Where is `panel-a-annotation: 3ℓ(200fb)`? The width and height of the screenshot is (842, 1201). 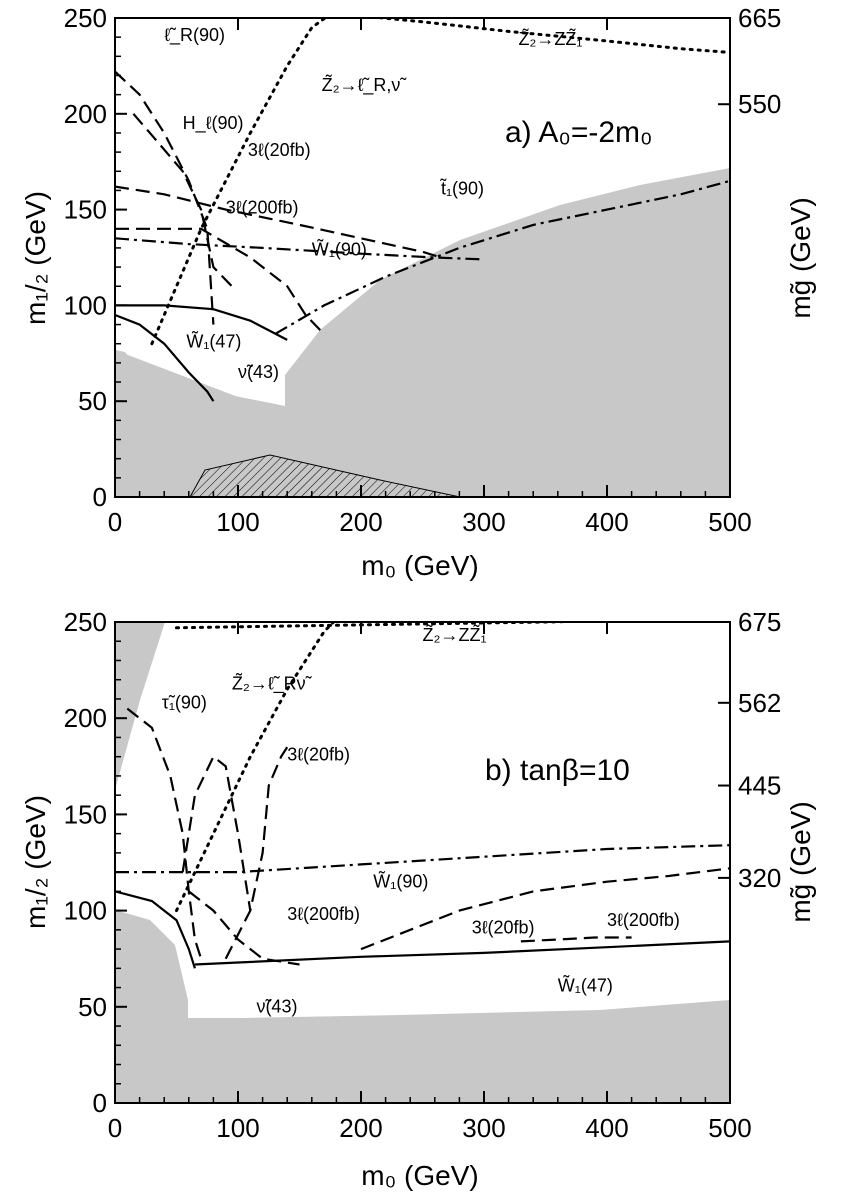
panel-a-annotation: 3ℓ(200fb) is located at coordinates (262, 207).